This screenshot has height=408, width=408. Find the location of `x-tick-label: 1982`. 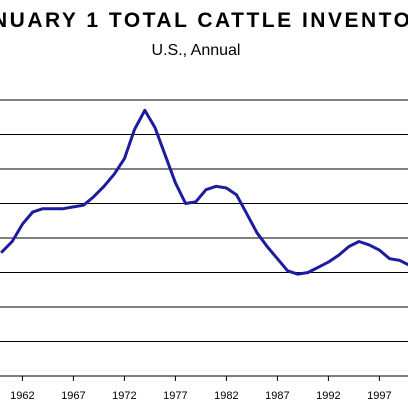

x-tick-label: 1982 is located at coordinates (226, 396).